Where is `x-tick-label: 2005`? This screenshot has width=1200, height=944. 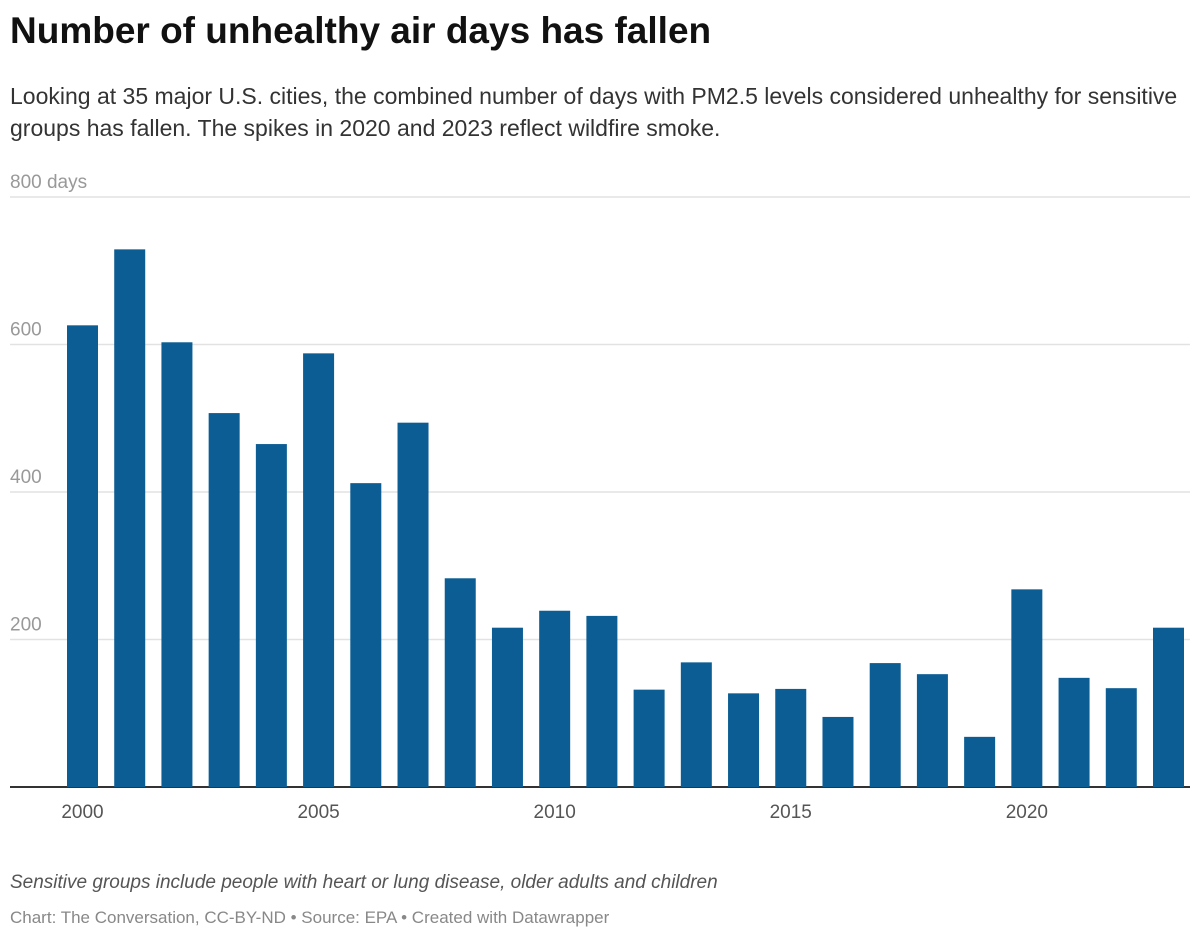
x-tick-label: 2005 is located at coordinates (318, 812).